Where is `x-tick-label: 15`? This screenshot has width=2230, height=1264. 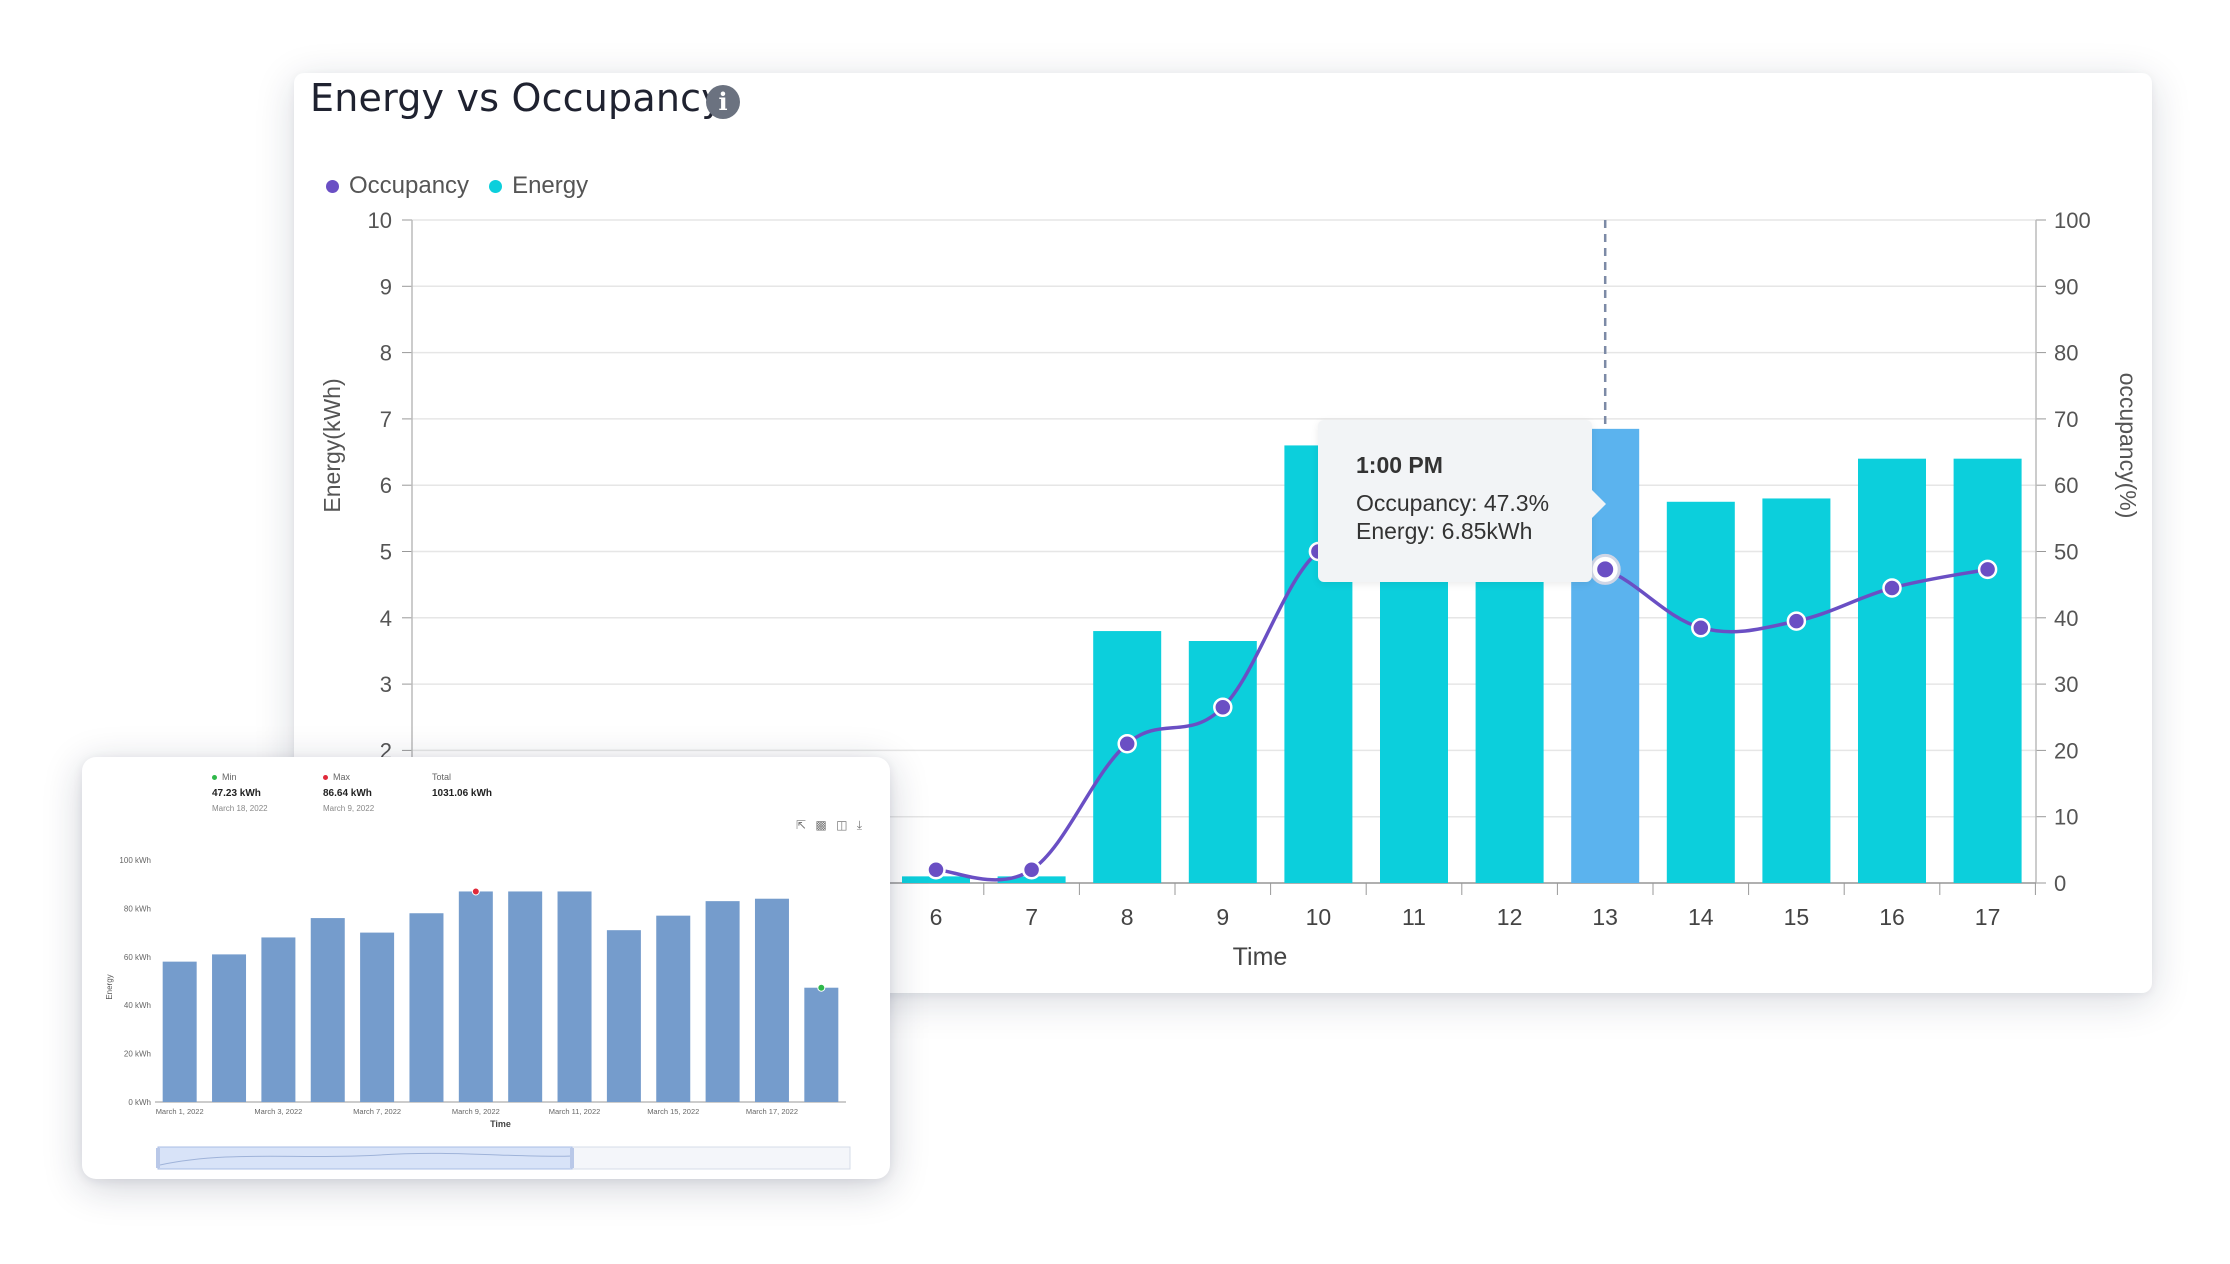 x-tick-label: 15 is located at coordinates (1797, 917).